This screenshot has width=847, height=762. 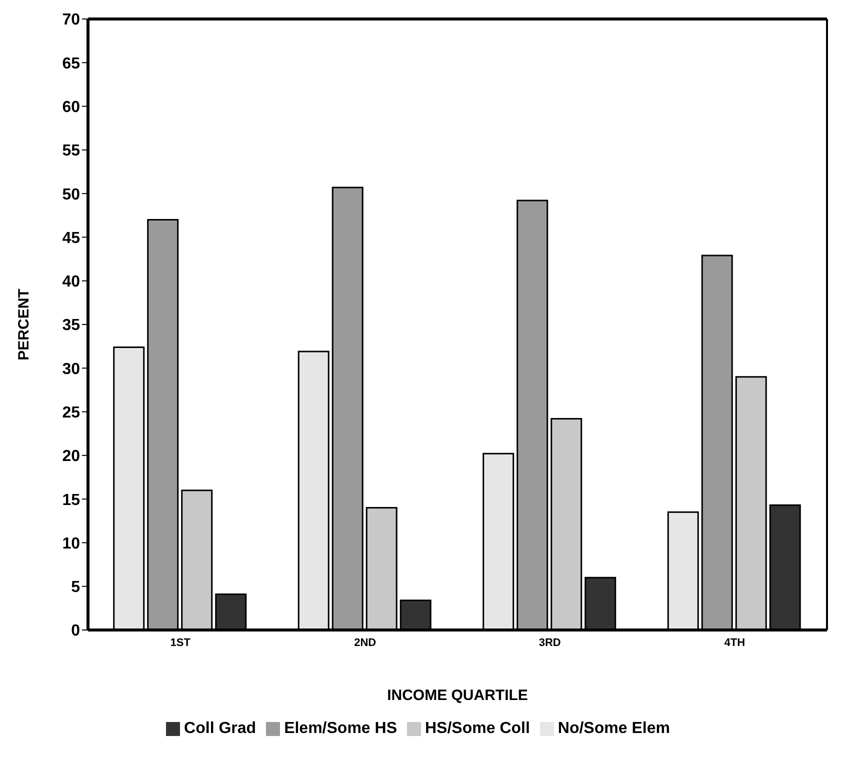 I want to click on y-tick-label: 45, so click(x=71, y=238).